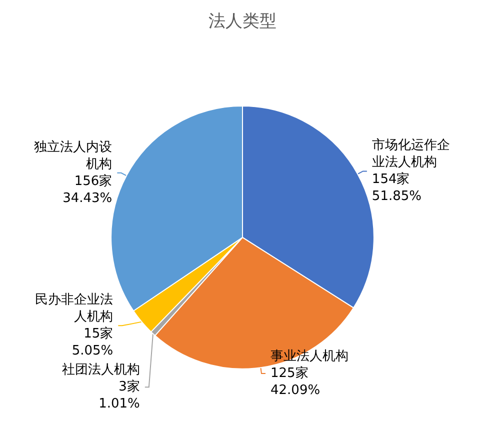  I want to click on data-label: 154家 51.85%, so click(397, 187).